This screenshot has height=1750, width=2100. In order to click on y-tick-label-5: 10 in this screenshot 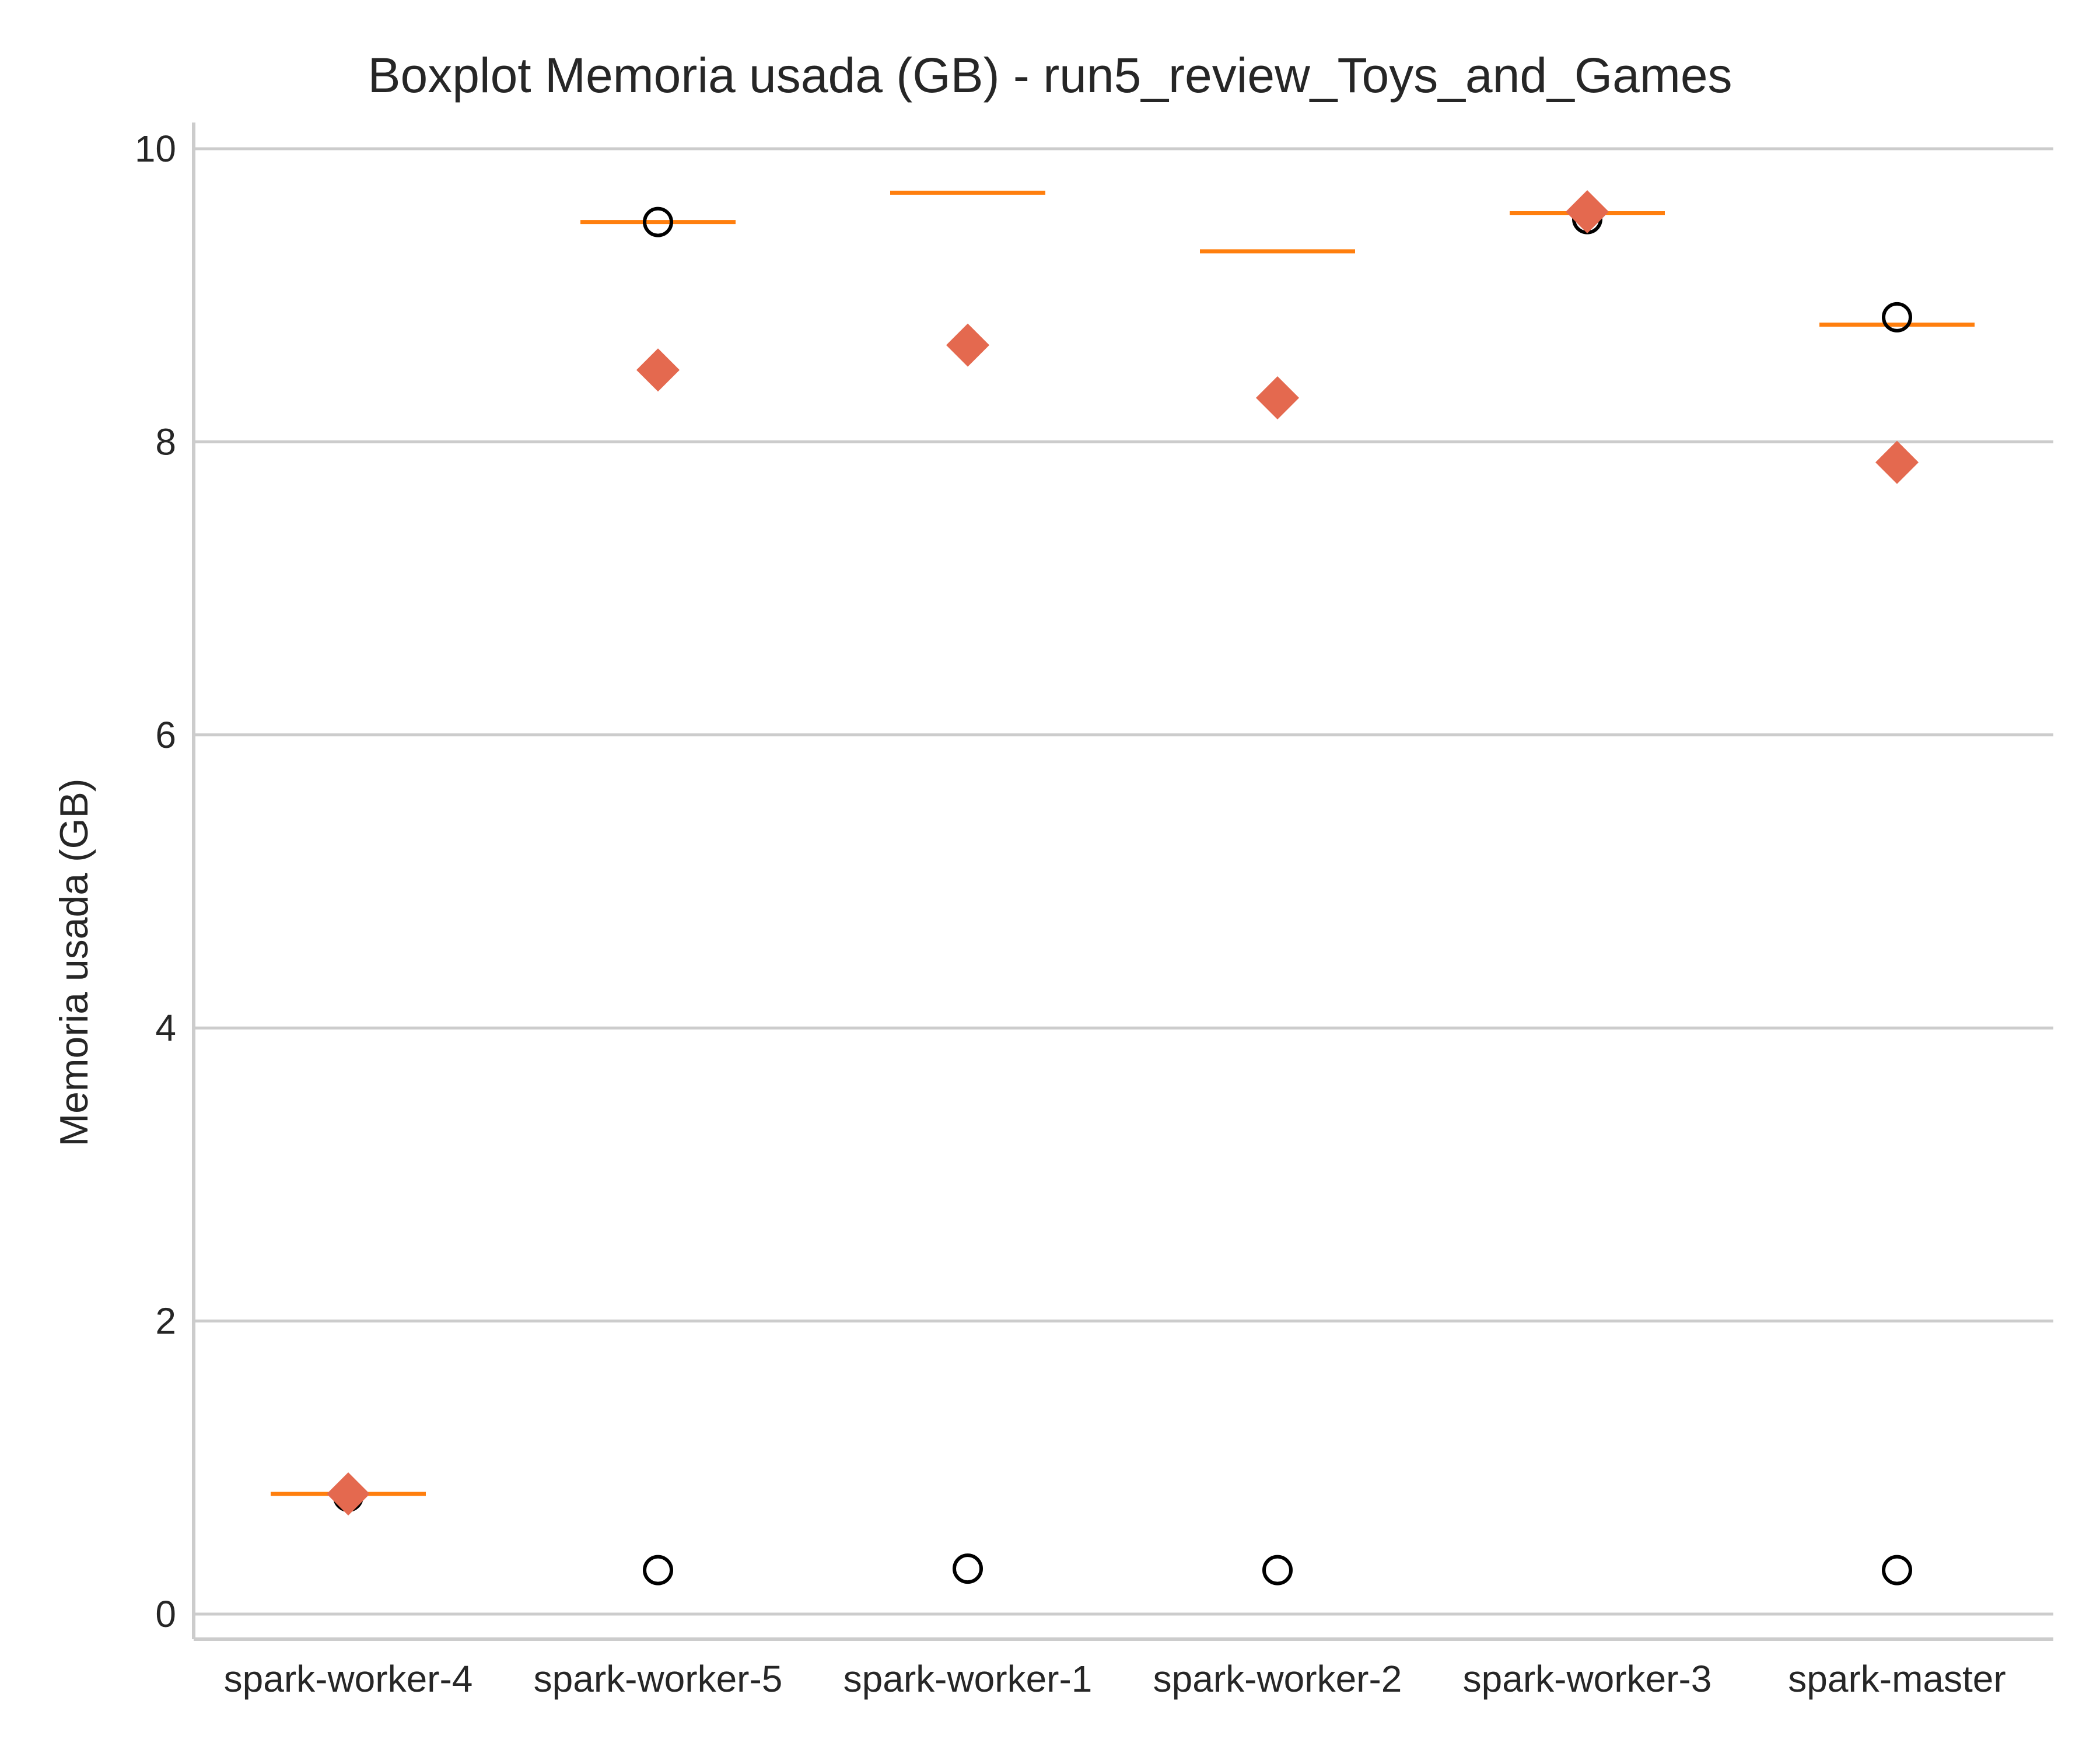, I will do `click(155, 149)`.